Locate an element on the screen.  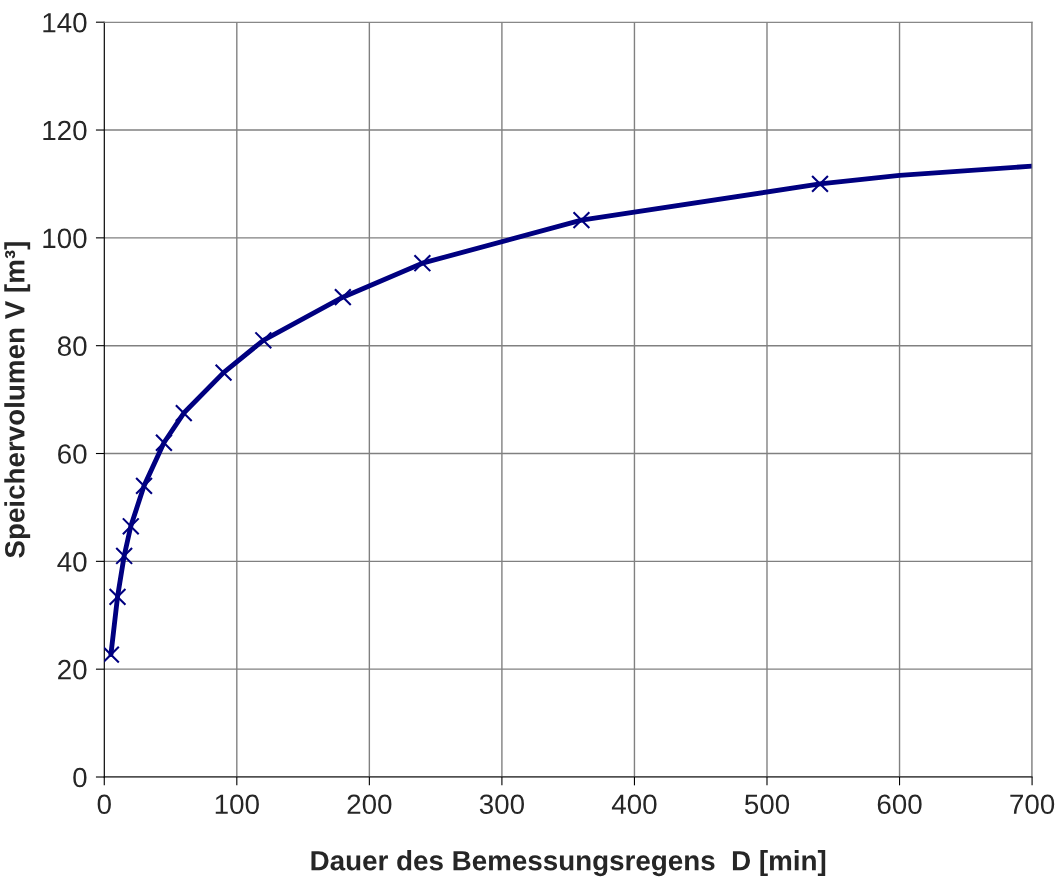
y-tick-label: 140 is located at coordinates (65, 22).